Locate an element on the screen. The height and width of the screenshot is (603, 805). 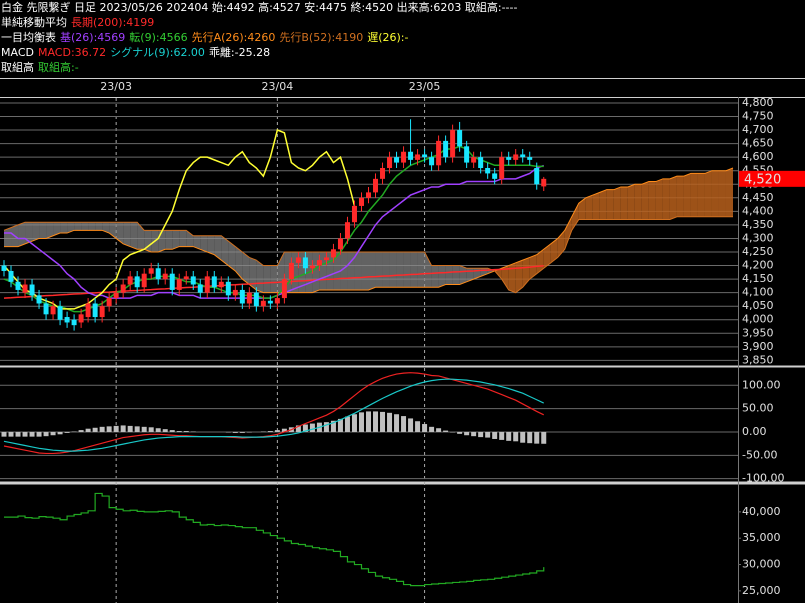
y-tick-label: 50.00 is located at coordinates (758, 408).